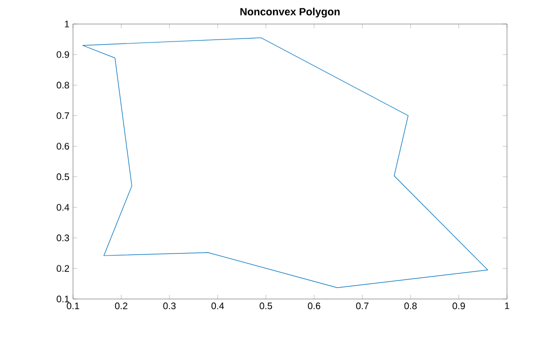 The height and width of the screenshot is (337, 560). What do you see at coordinates (314, 306) in the screenshot?
I see `x-tick-label: 0.6` at bounding box center [314, 306].